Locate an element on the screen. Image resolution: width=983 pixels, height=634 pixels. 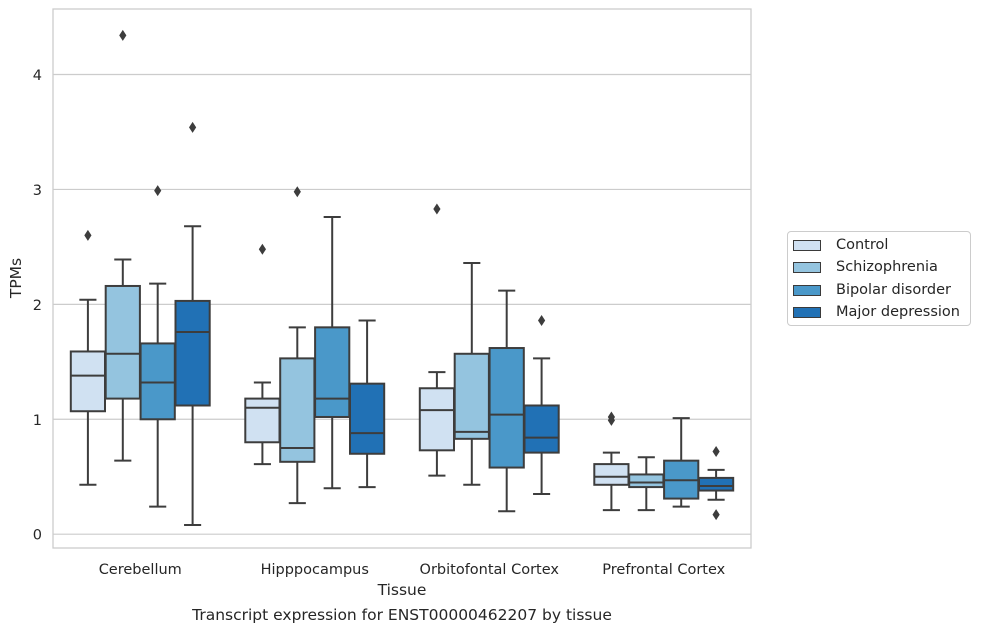
x-tick-label: Prefrontal Cortex is located at coordinates (663, 570).